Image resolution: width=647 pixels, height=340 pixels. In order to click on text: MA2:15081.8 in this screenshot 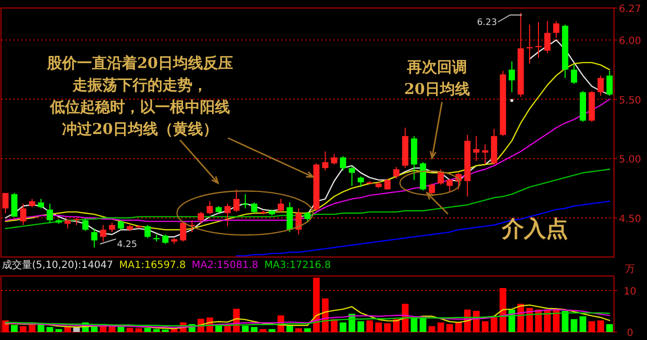, I will do `click(225, 265)`.